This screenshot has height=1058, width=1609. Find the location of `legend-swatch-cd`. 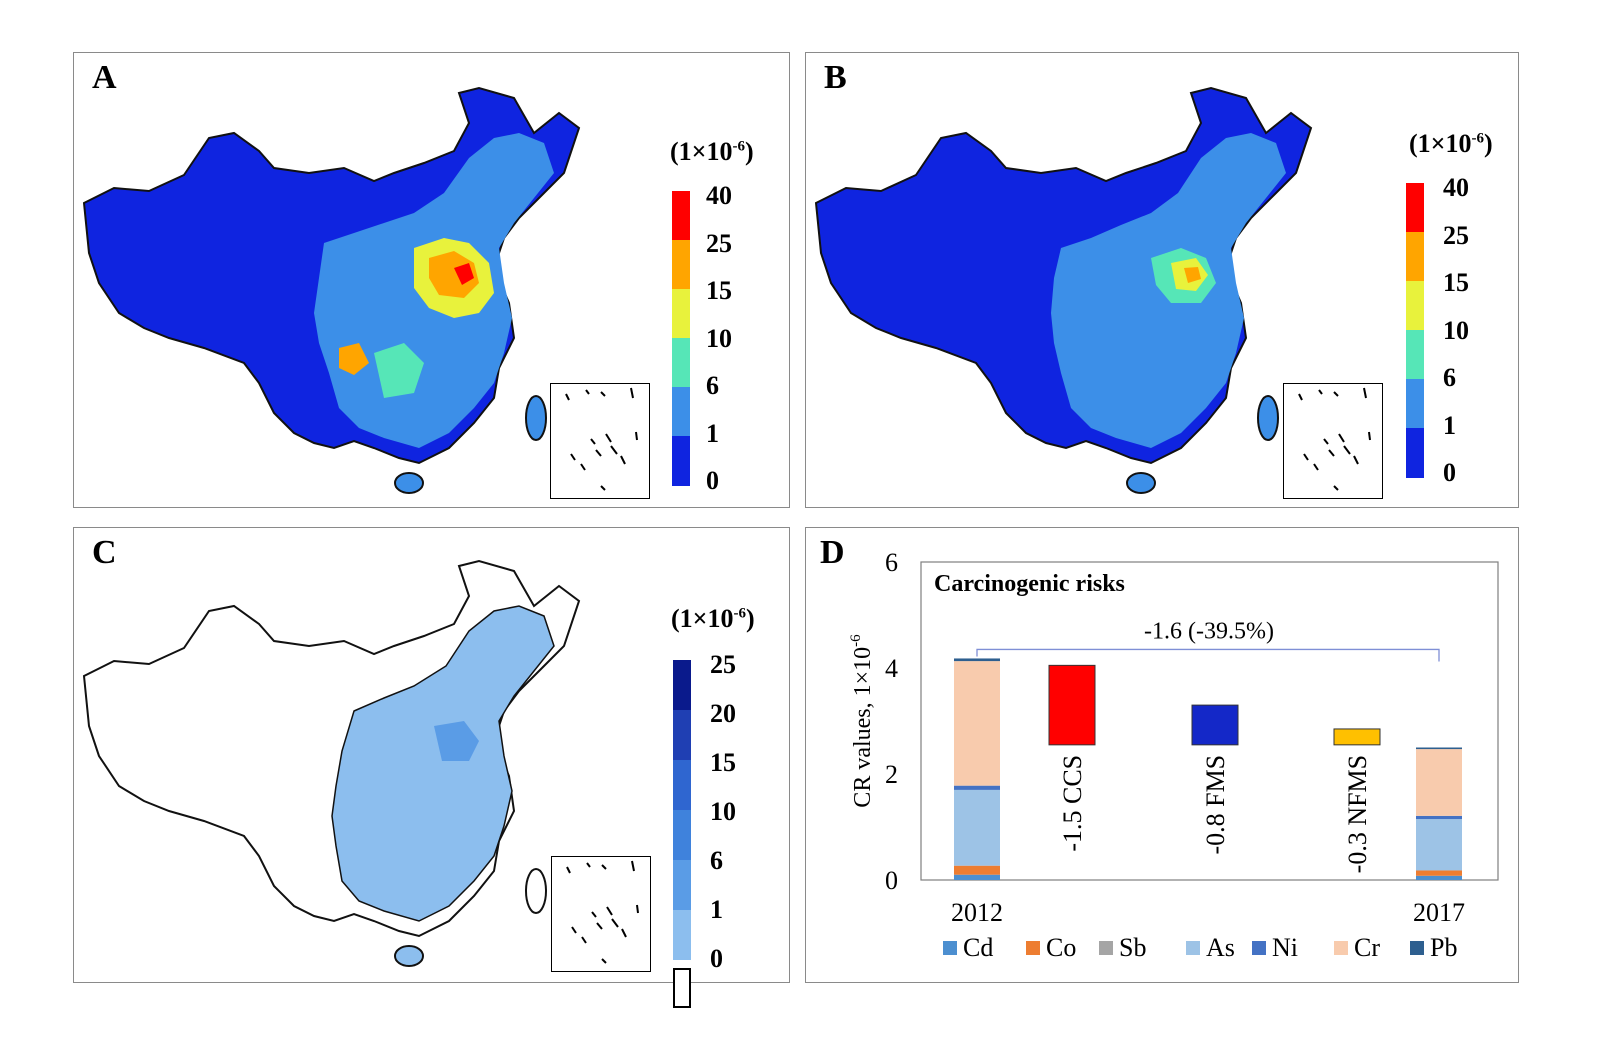

legend-swatch-cd is located at coordinates (950, 948).